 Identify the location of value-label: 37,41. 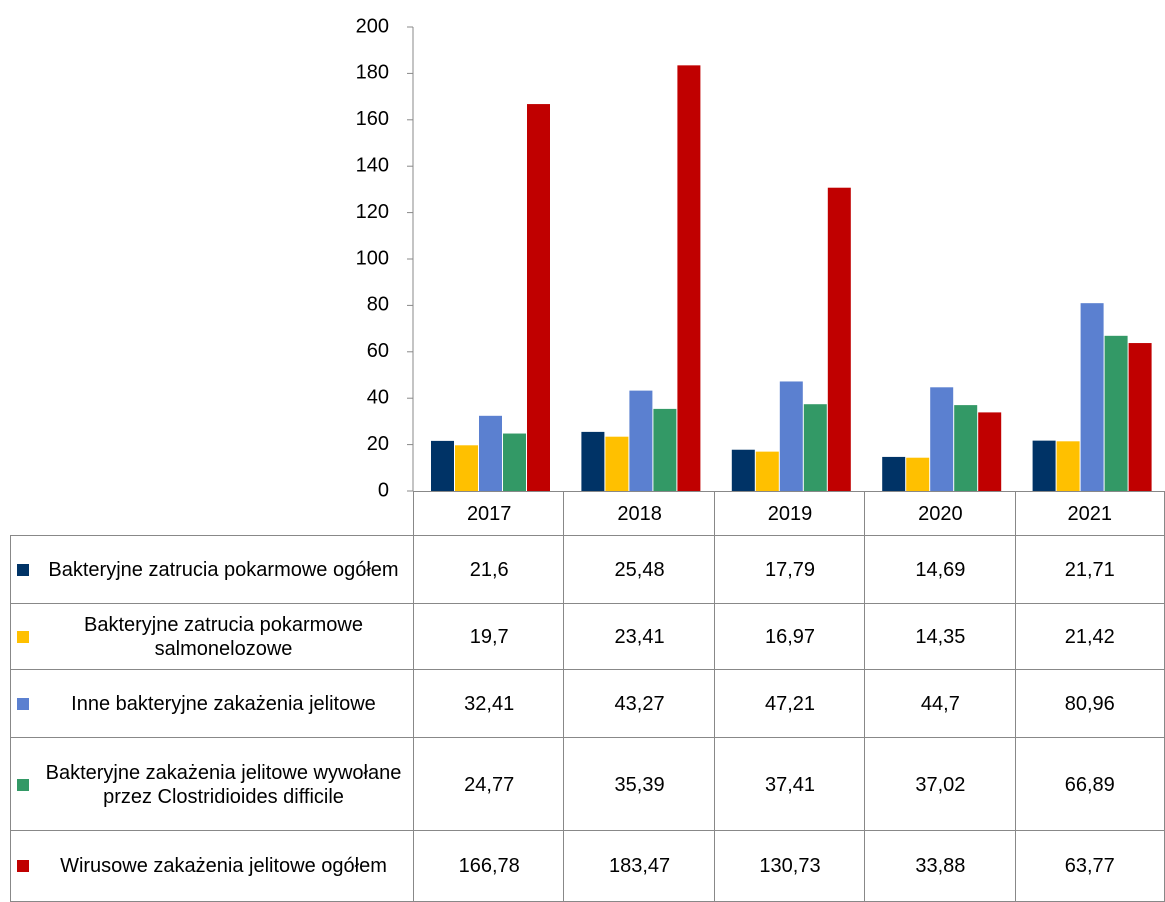
(789, 784).